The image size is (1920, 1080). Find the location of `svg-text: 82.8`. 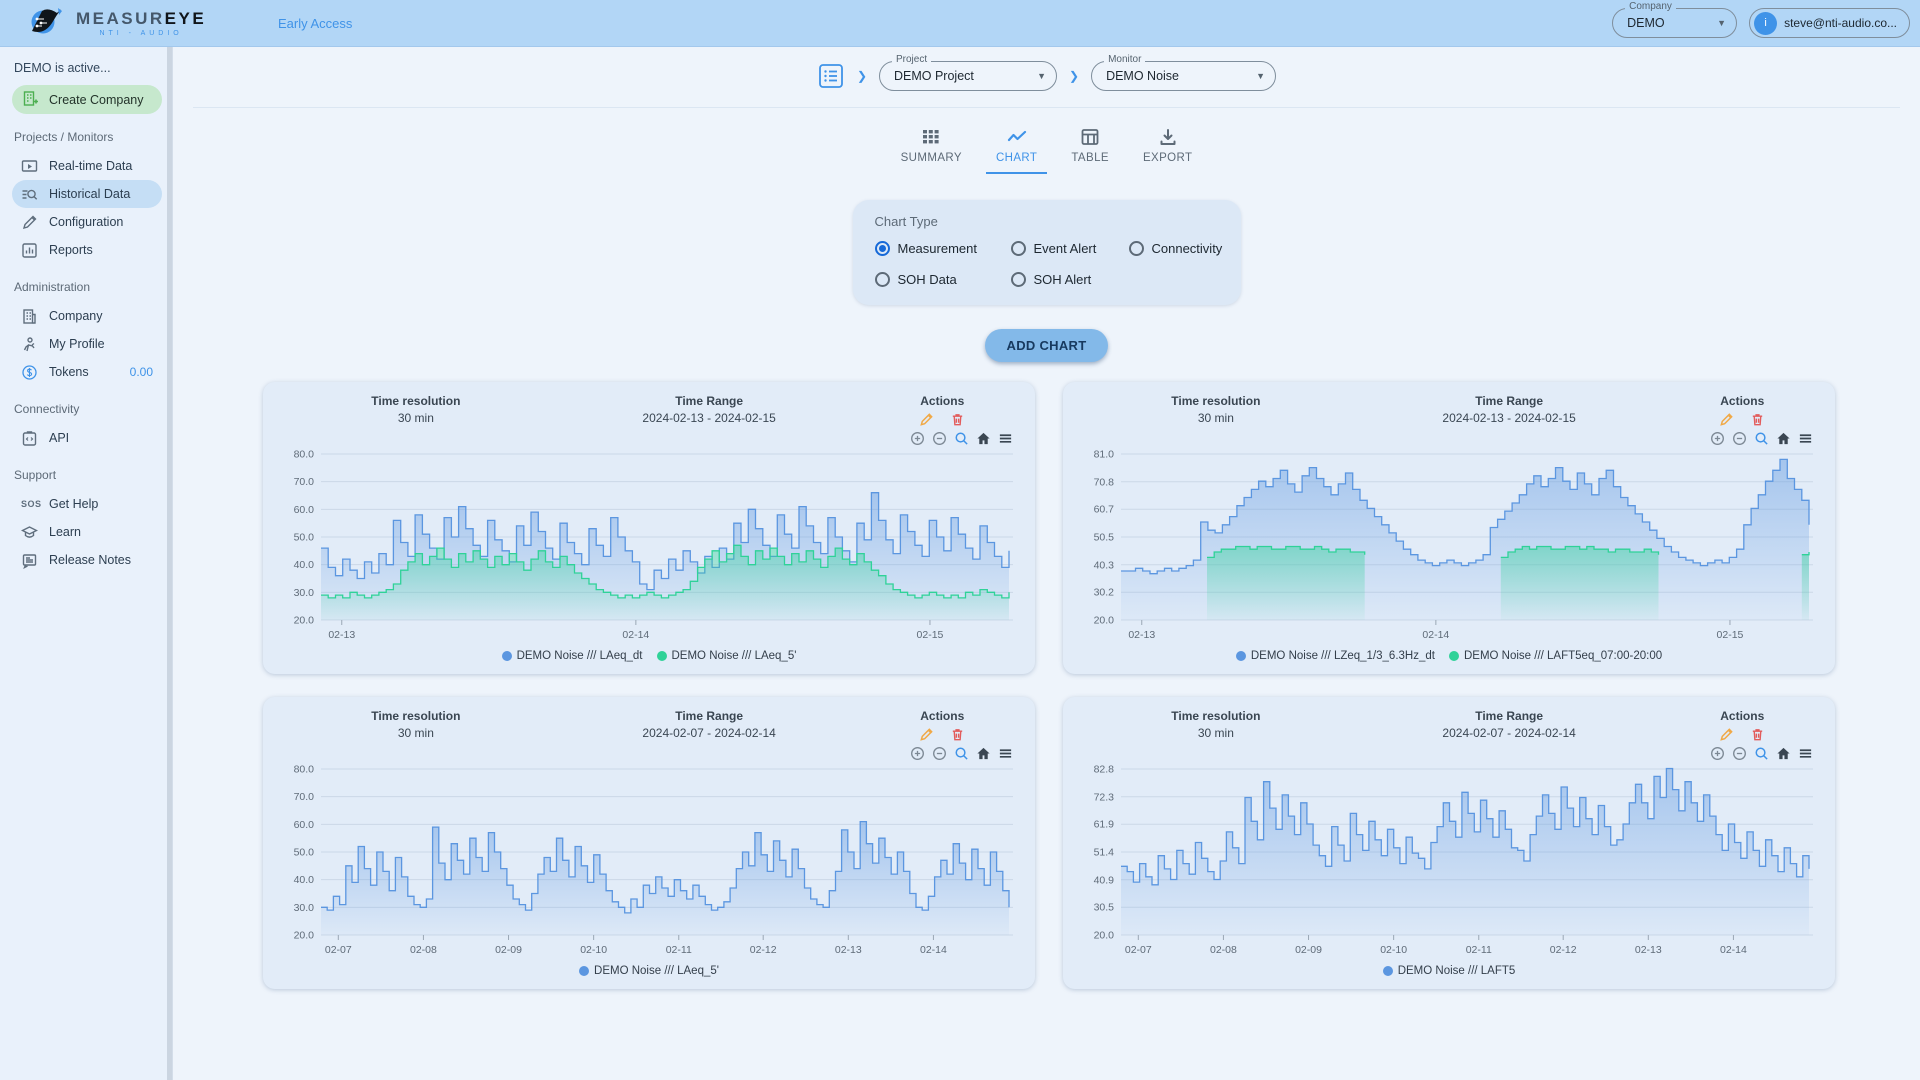

svg-text: 82.8 is located at coordinates (1104, 770).